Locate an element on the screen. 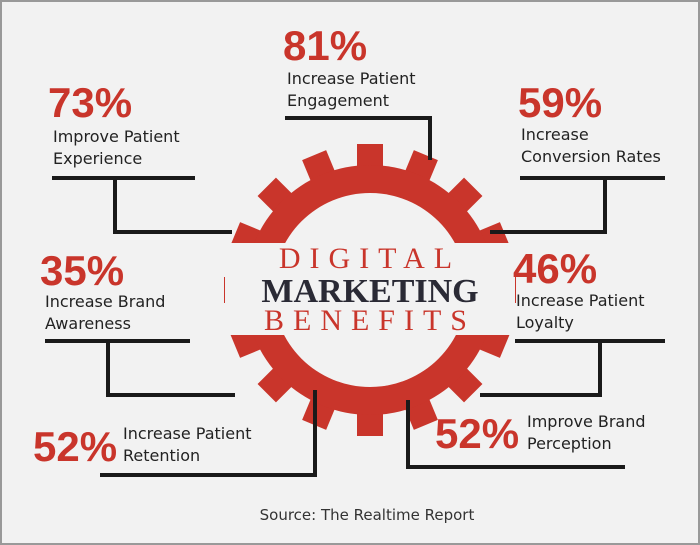  label: Retention is located at coordinates (161, 455).